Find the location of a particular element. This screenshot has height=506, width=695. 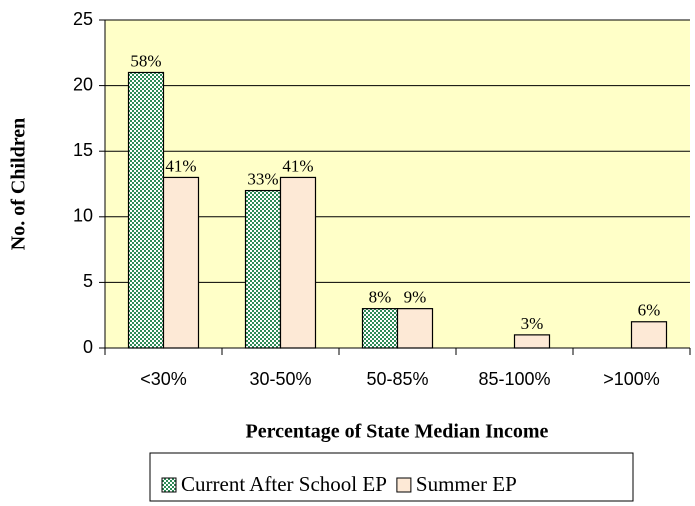

data-label: 8% is located at coordinates (380, 297).